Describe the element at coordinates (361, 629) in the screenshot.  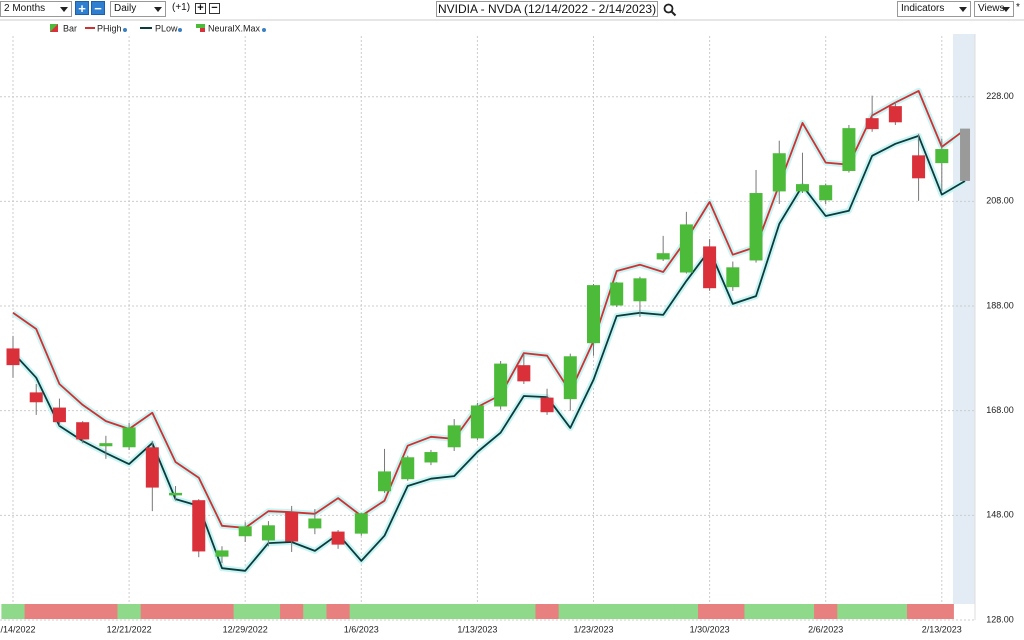
I see `x-tick-label: 1/6/2023` at that location.